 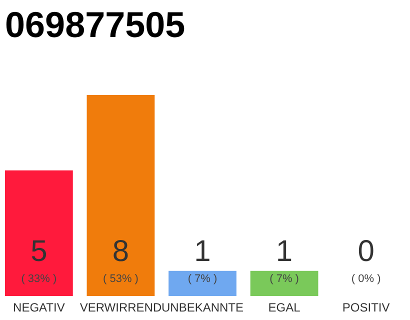 What do you see at coordinates (121, 251) in the screenshot?
I see `data-label: 8` at bounding box center [121, 251].